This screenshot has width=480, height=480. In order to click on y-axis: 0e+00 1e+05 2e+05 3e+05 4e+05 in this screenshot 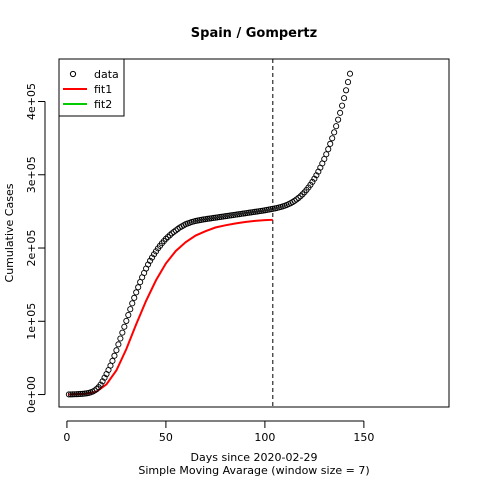, I will do `click(35, 248)`.